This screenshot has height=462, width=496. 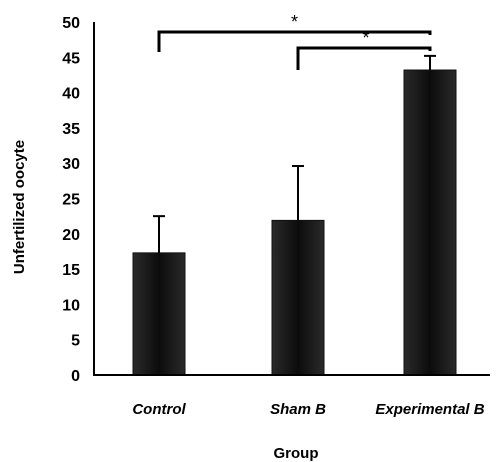 I want to click on y-tick-label: 30, so click(x=71, y=164).